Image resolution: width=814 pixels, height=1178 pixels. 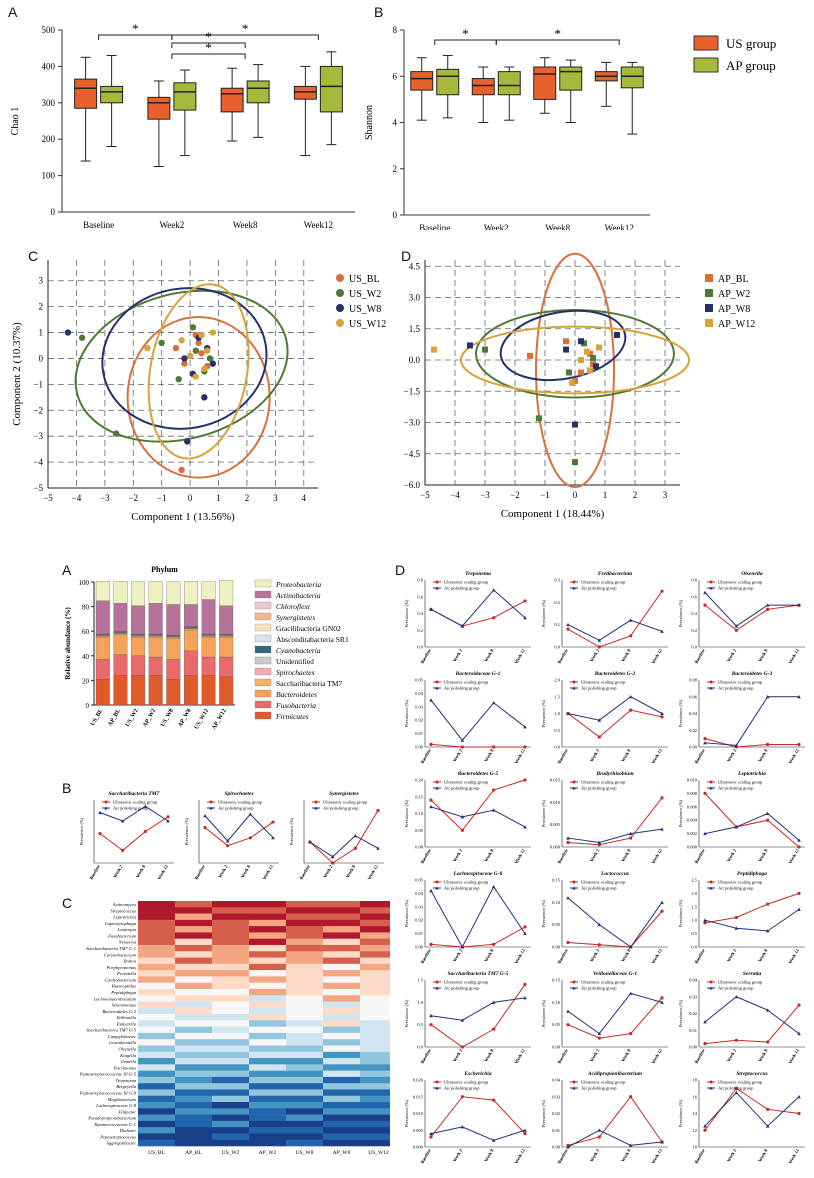 What do you see at coordinates (127, 942) in the screenshot?
I see `row-label: Neisseria` at bounding box center [127, 942].